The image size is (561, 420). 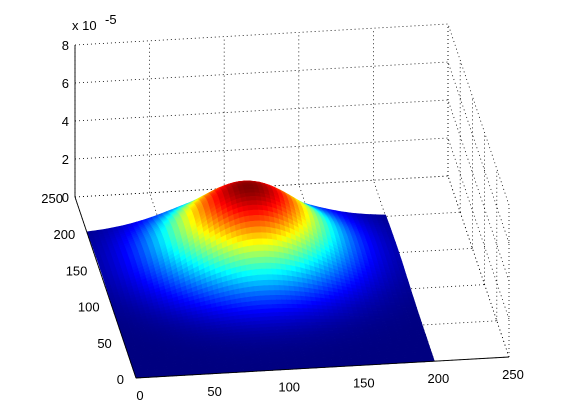 I want to click on x-tick-label: 200, so click(x=439, y=378).